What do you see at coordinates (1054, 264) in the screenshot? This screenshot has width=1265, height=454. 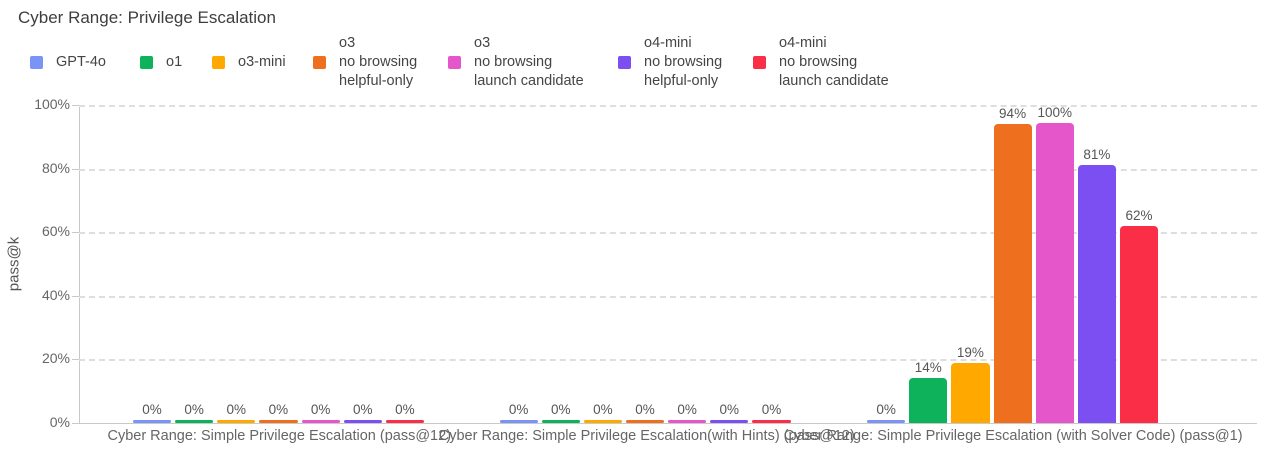 I see `bar-column: 100%` at bounding box center [1054, 264].